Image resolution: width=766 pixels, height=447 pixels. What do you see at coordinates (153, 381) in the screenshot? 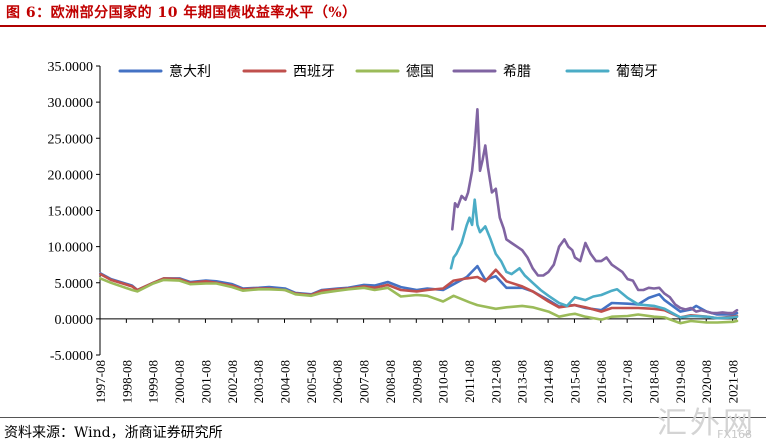
I see `x-tick-label: 1999-08` at bounding box center [153, 381].